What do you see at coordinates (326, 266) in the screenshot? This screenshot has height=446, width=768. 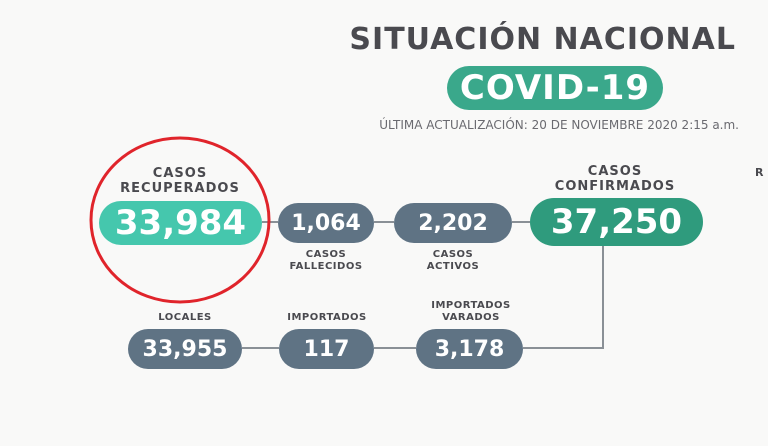 I see `fallecidos-label-line2: FALLECIDOS` at bounding box center [326, 266].